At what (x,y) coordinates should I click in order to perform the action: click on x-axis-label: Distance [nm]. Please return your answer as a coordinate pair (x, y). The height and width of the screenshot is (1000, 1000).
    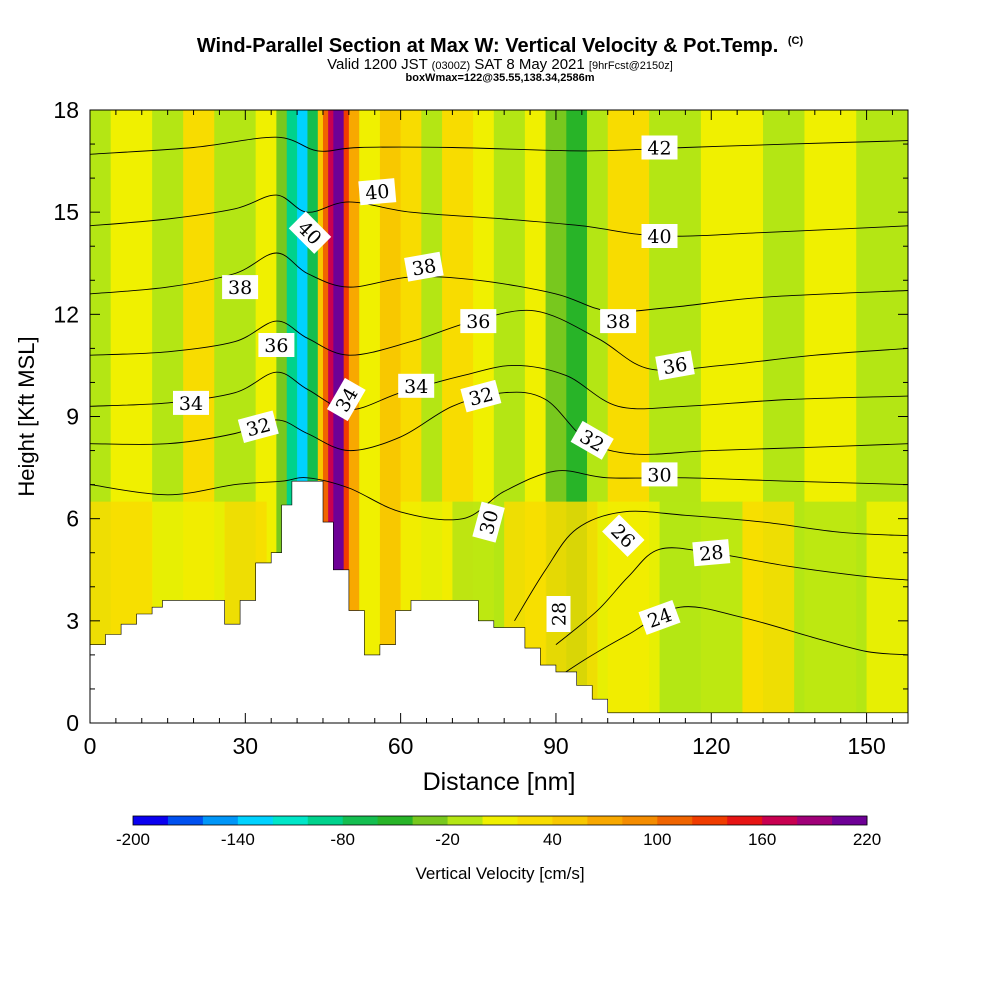
    Looking at the image, I should click on (499, 782).